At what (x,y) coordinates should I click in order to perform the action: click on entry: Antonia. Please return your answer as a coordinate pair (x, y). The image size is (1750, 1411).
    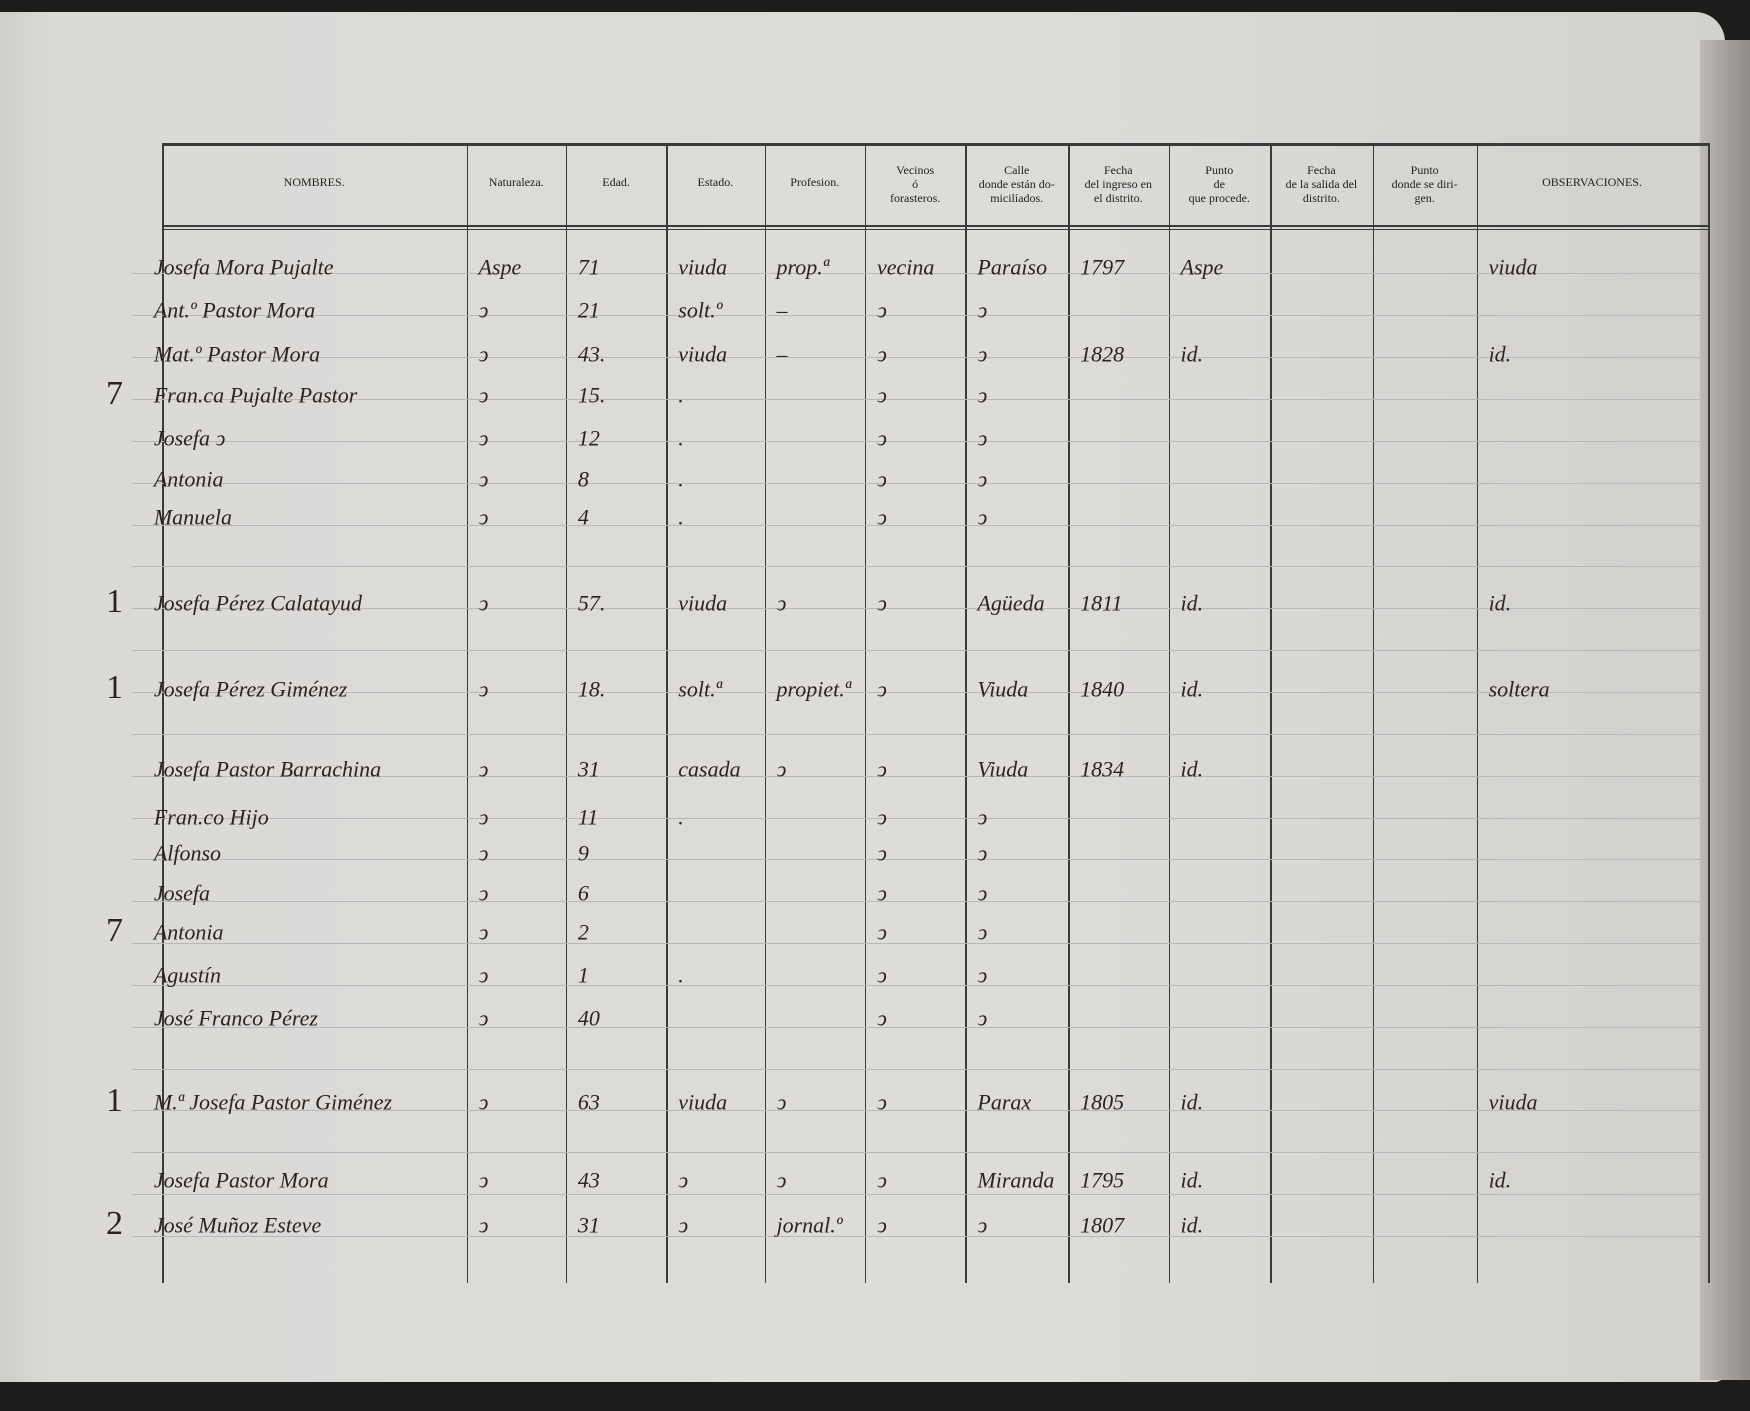
    Looking at the image, I should click on (188, 479).